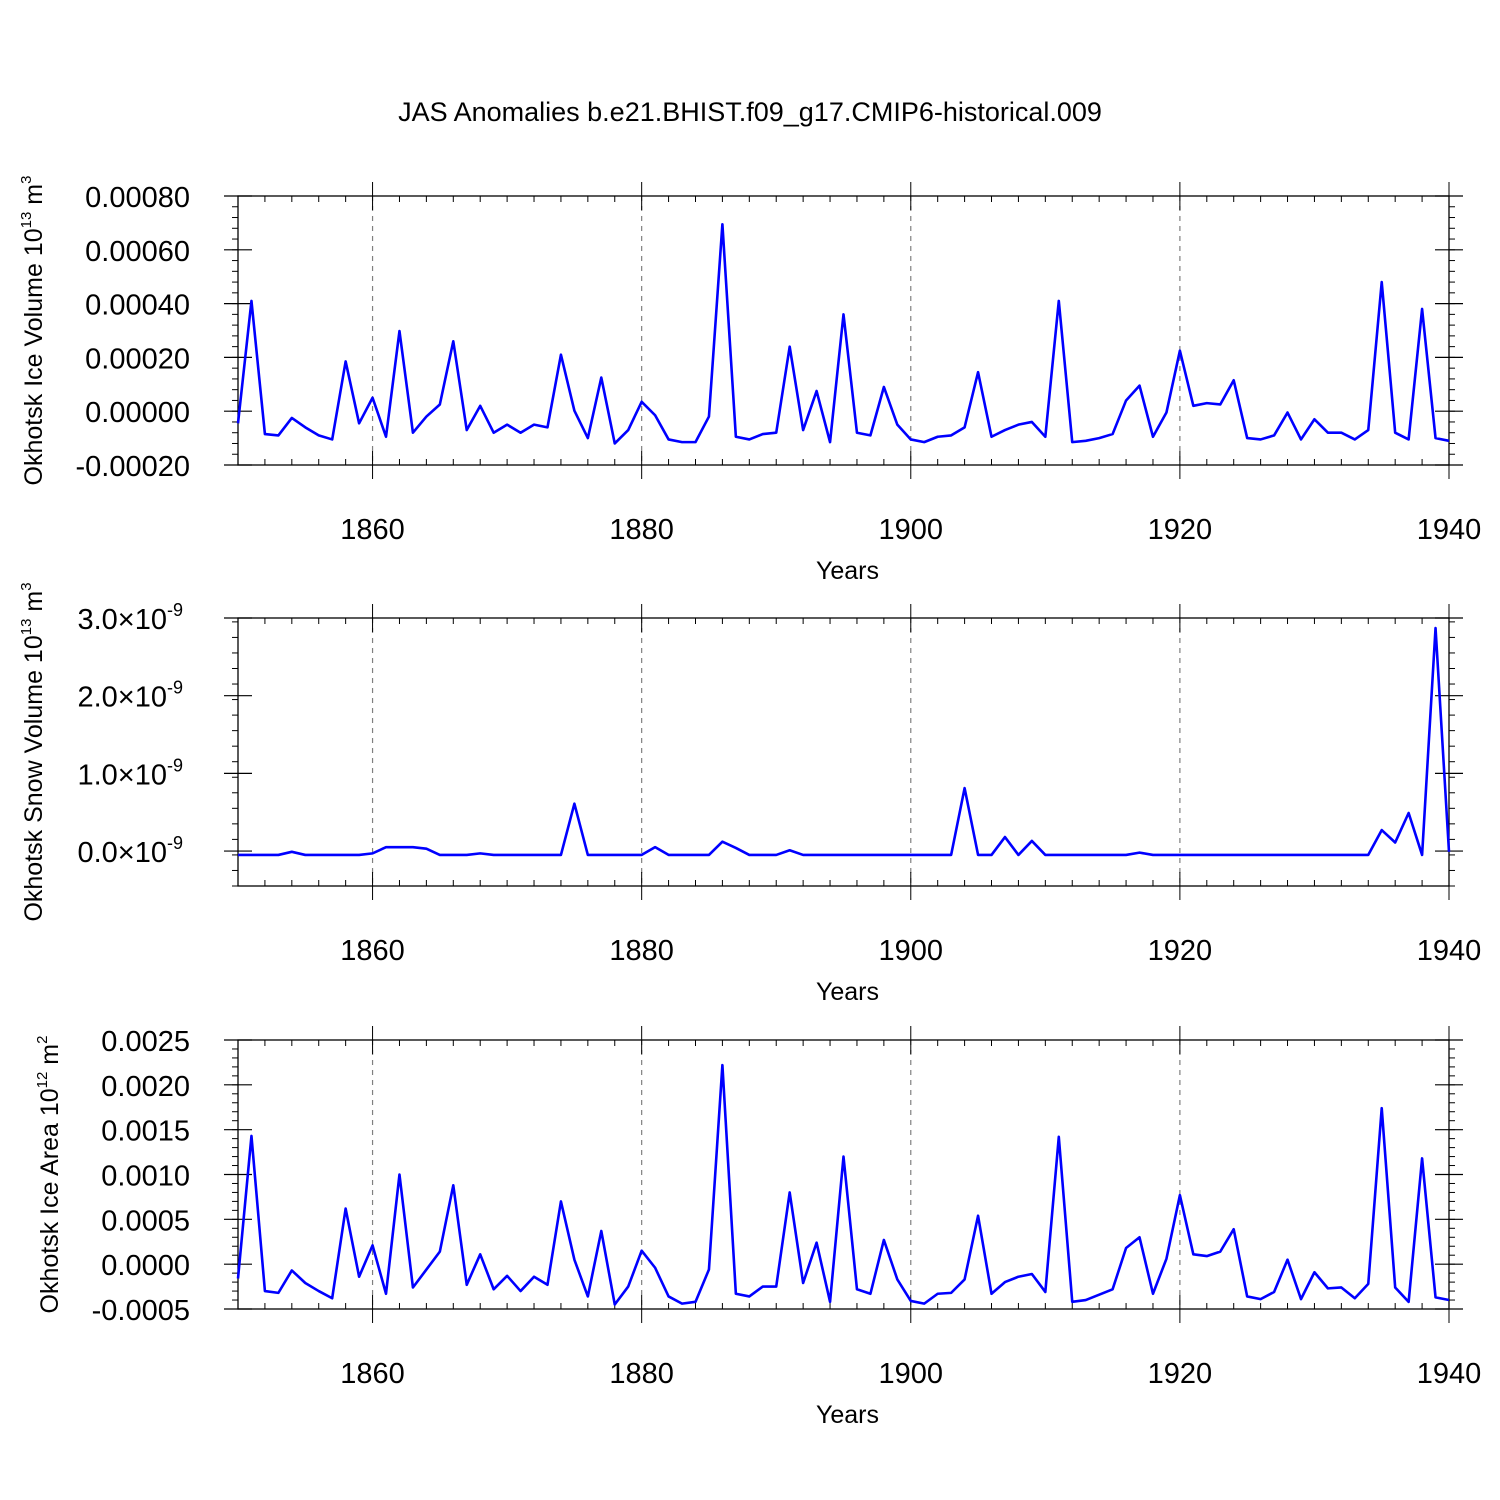 The width and height of the screenshot is (1500, 1500). I want to click on y-tick-mantissa: 3.0, so click(97, 620).